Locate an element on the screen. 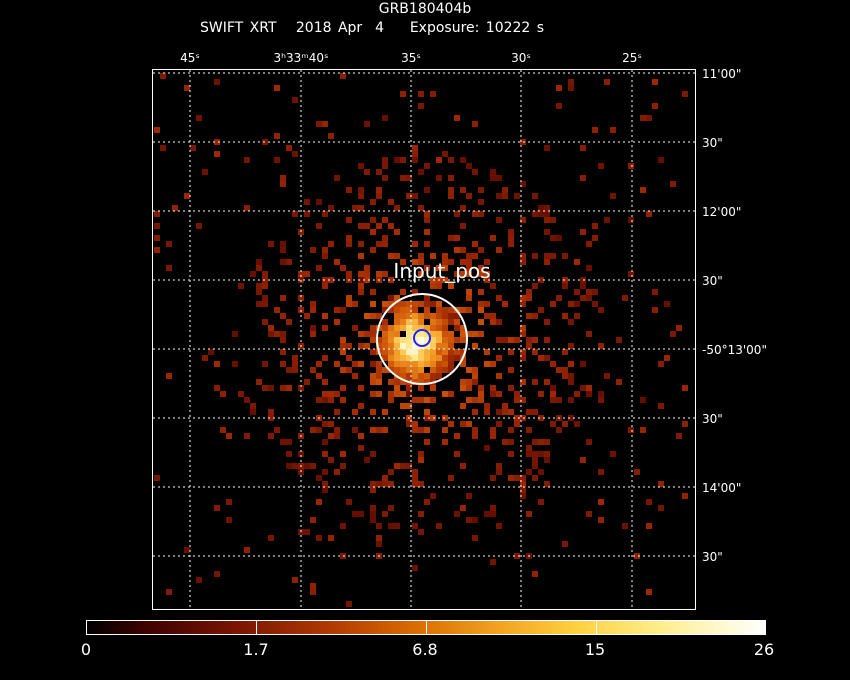 This screenshot has width=850, height=680. colorbar-label: 1.7 is located at coordinates (256, 649).